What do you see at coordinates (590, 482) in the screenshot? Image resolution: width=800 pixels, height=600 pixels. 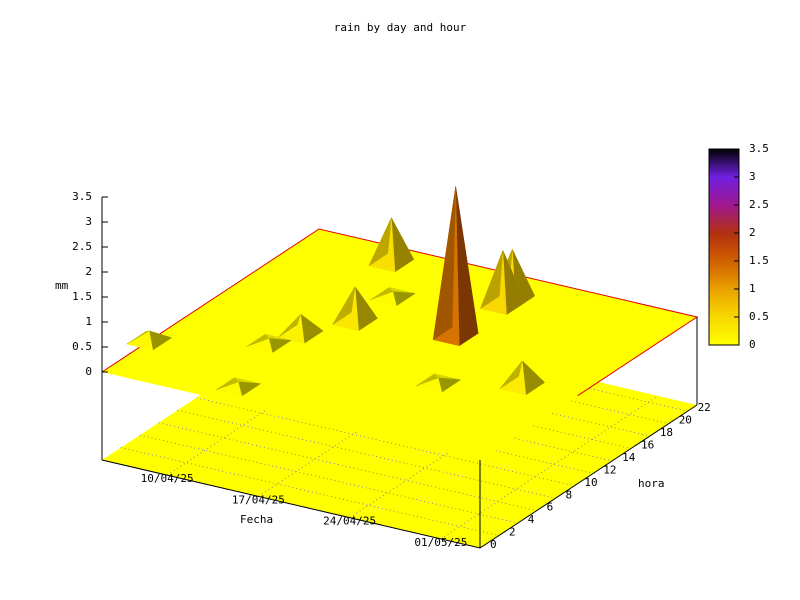 I see `y-tick-label: 10` at bounding box center [590, 482].